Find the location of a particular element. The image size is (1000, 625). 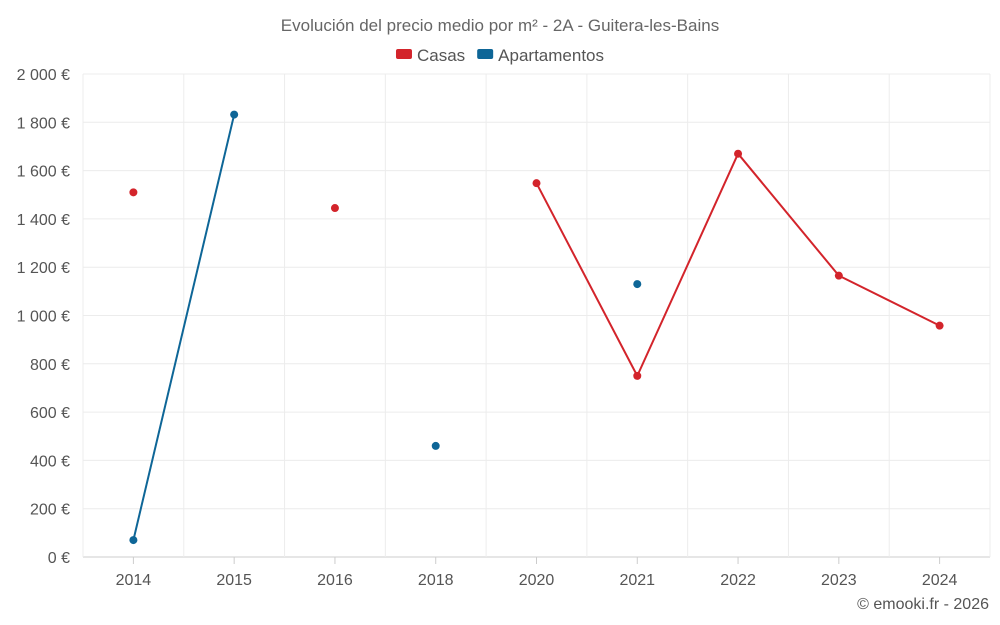

x-tick-label: 2022 is located at coordinates (738, 580).